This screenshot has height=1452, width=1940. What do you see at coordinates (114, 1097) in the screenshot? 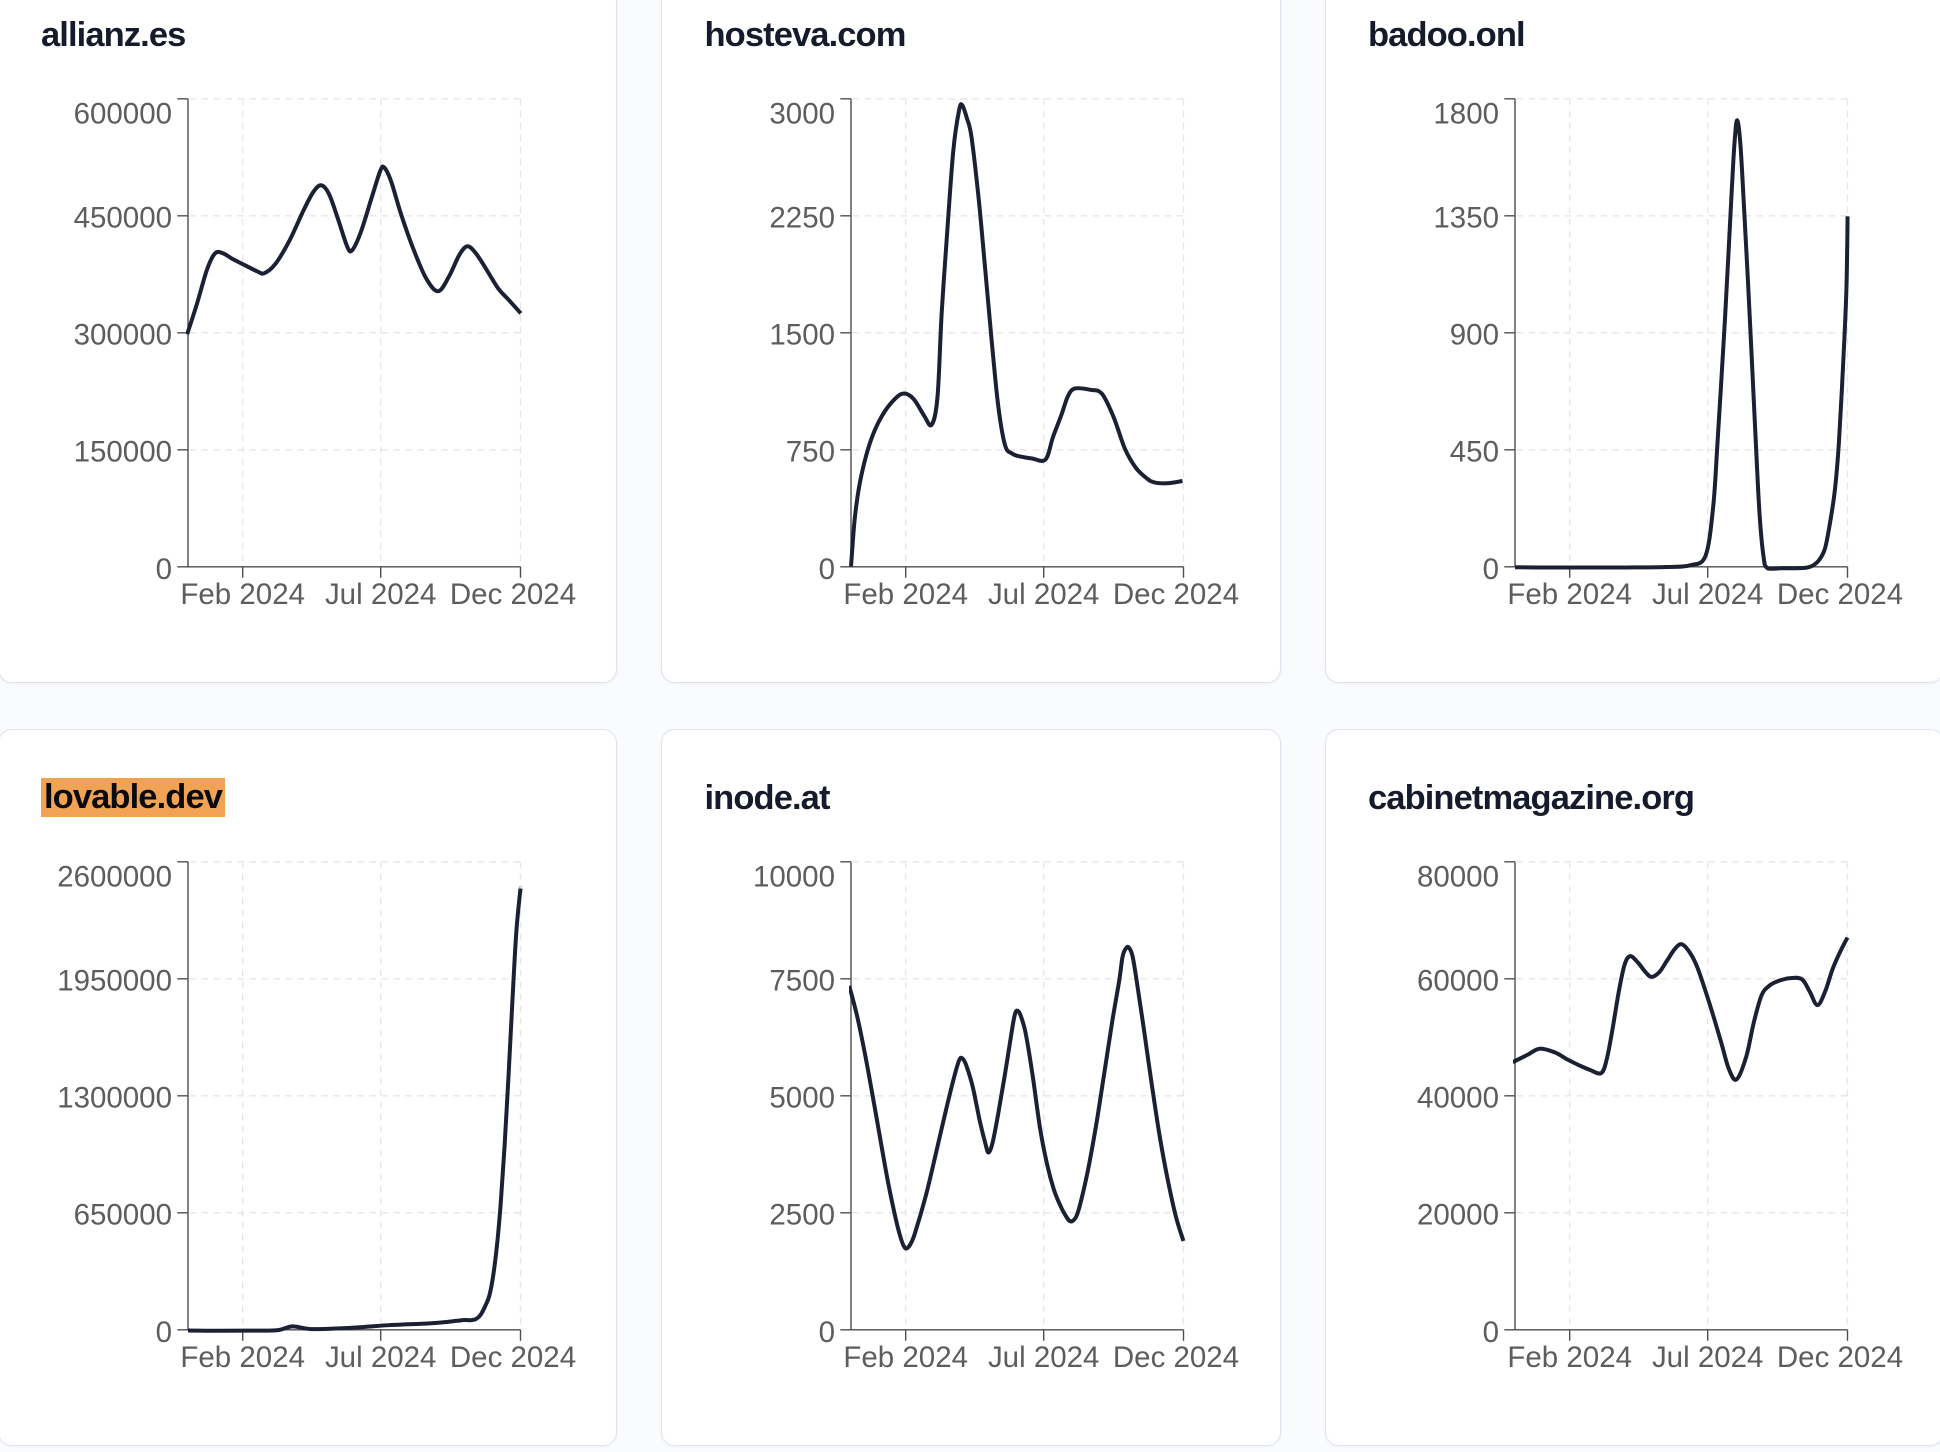
I see `svg-text: 1300000` at bounding box center [114, 1097].